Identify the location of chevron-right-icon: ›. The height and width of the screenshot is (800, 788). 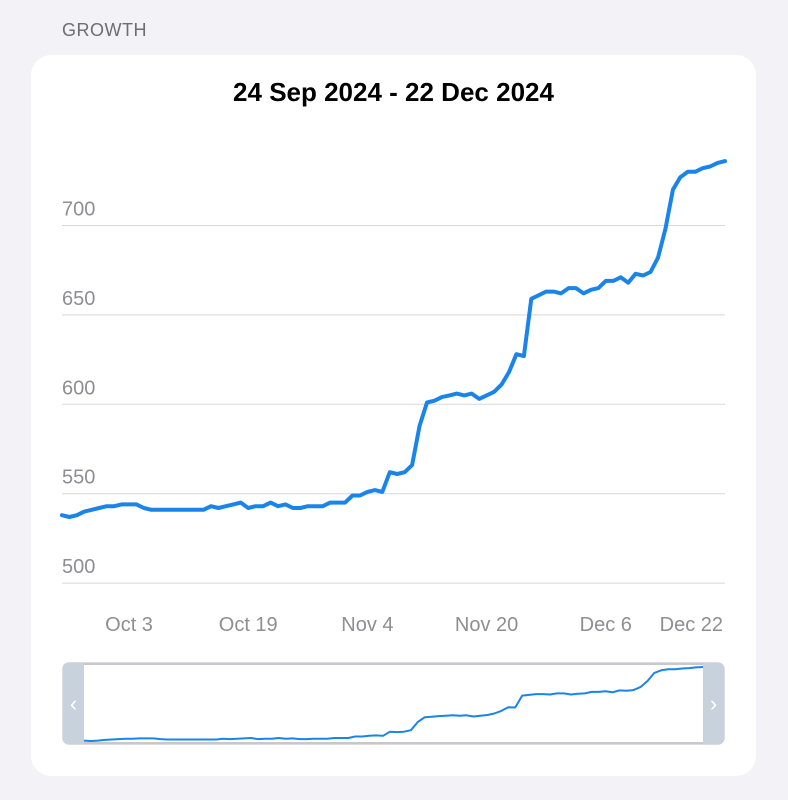
(713, 703).